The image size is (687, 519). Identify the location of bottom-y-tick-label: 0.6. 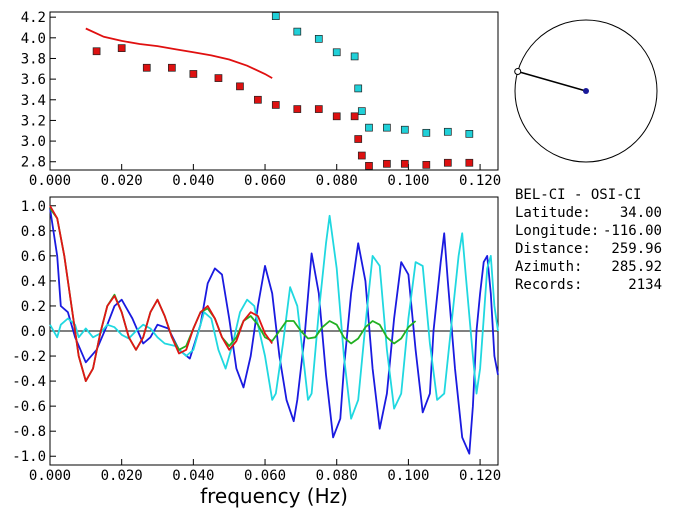
(33, 257).